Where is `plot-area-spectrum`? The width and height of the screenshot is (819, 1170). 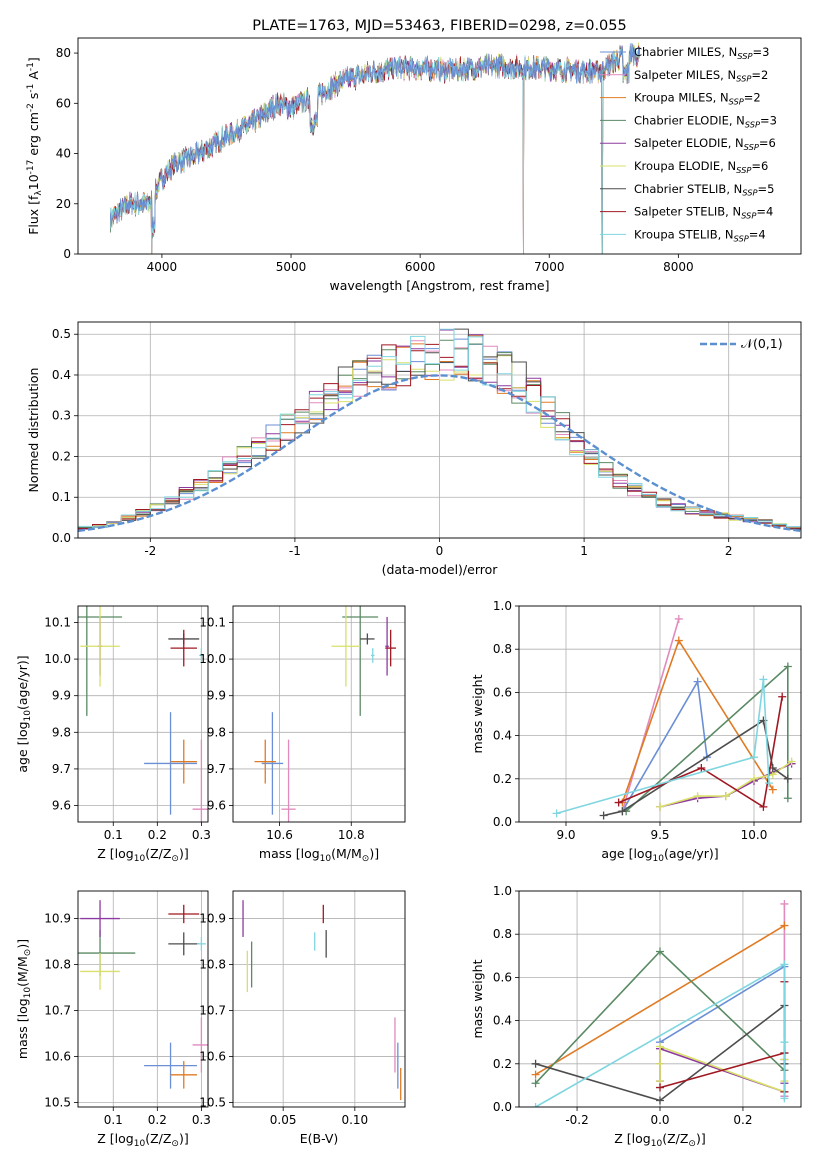
plot-area-spectrum is located at coordinates (374, 148).